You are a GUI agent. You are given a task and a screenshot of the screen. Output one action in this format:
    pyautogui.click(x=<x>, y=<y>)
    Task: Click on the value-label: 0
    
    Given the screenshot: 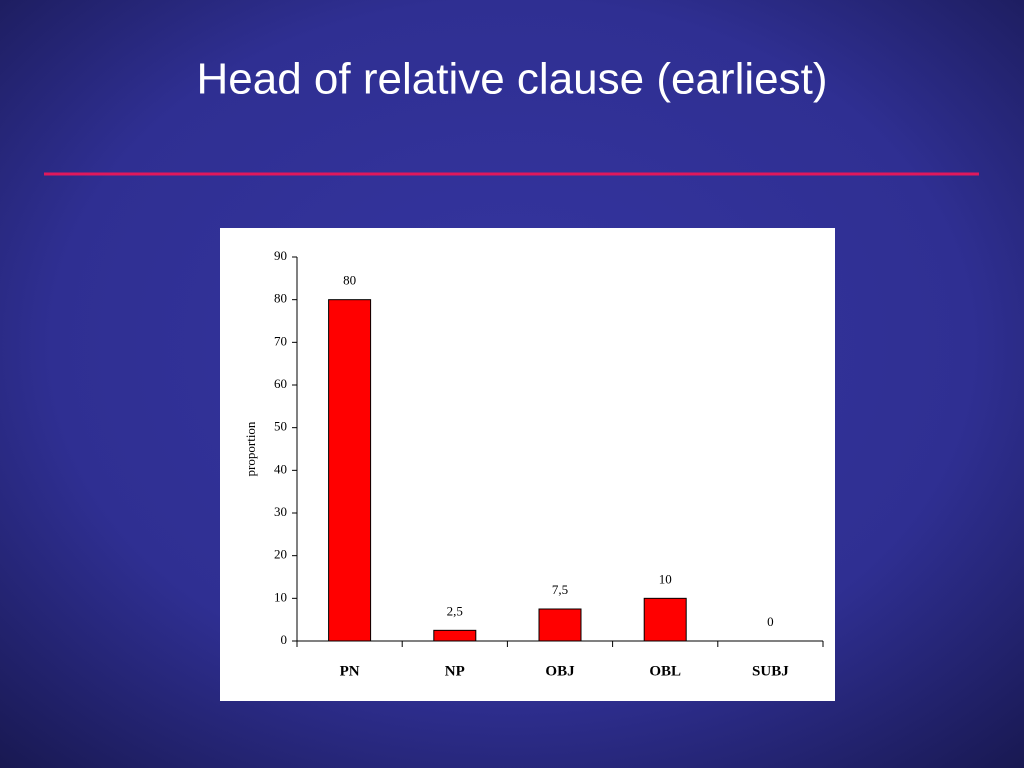 What is the action you would take?
    pyautogui.click(x=770, y=621)
    